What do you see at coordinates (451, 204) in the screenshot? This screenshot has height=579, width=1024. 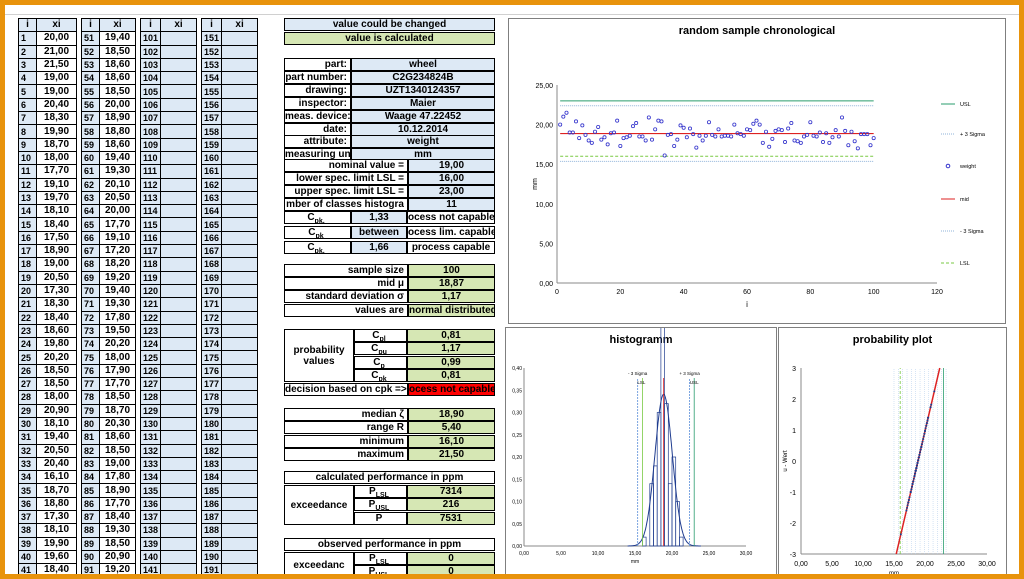 I see `number-of-classes-value: 11` at bounding box center [451, 204].